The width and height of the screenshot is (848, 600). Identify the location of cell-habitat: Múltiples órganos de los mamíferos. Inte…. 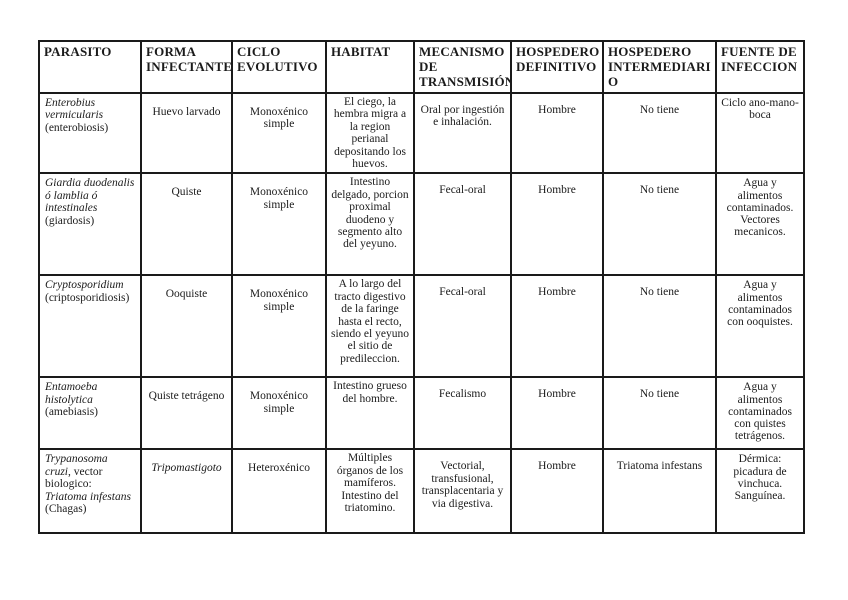
(370, 491).